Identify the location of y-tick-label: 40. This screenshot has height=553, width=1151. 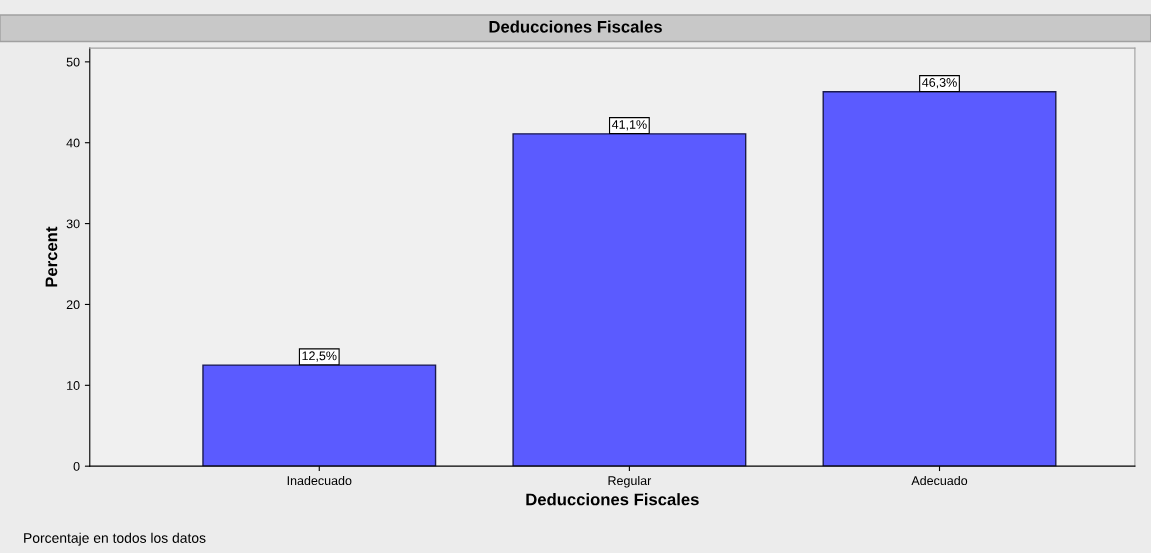
(73, 143).